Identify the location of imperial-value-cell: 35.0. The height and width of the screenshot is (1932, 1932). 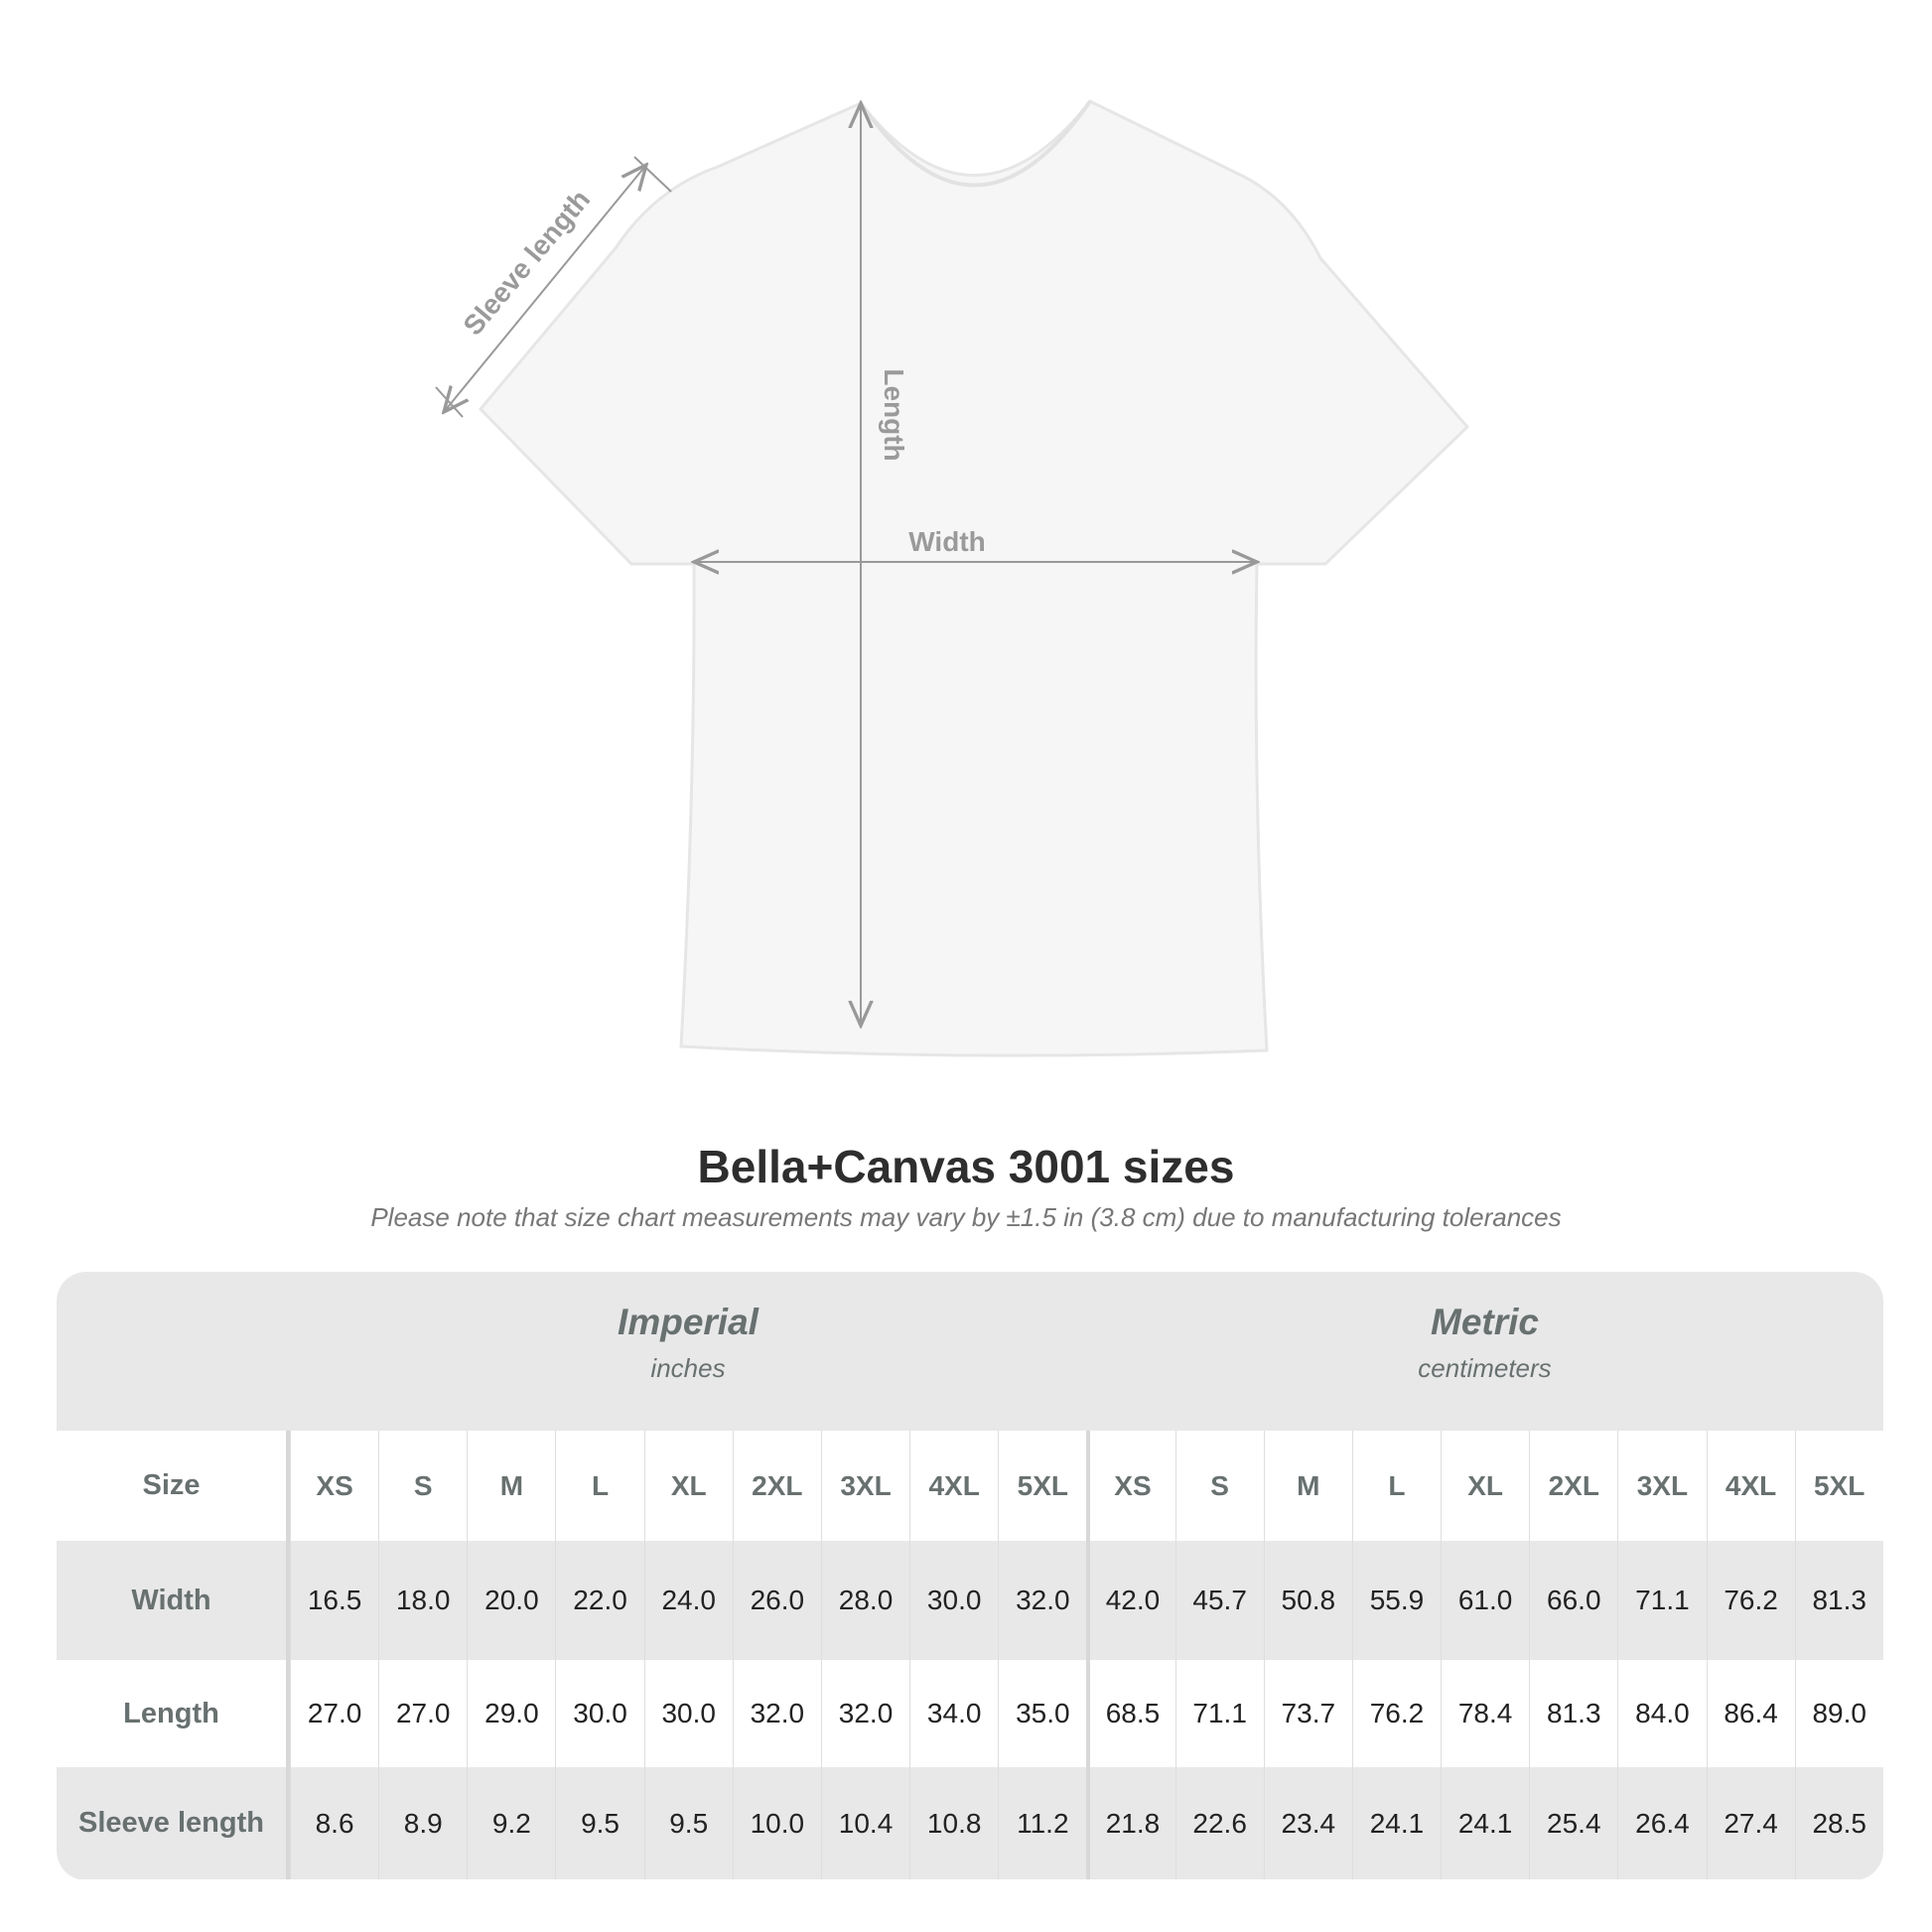
(1042, 1714).